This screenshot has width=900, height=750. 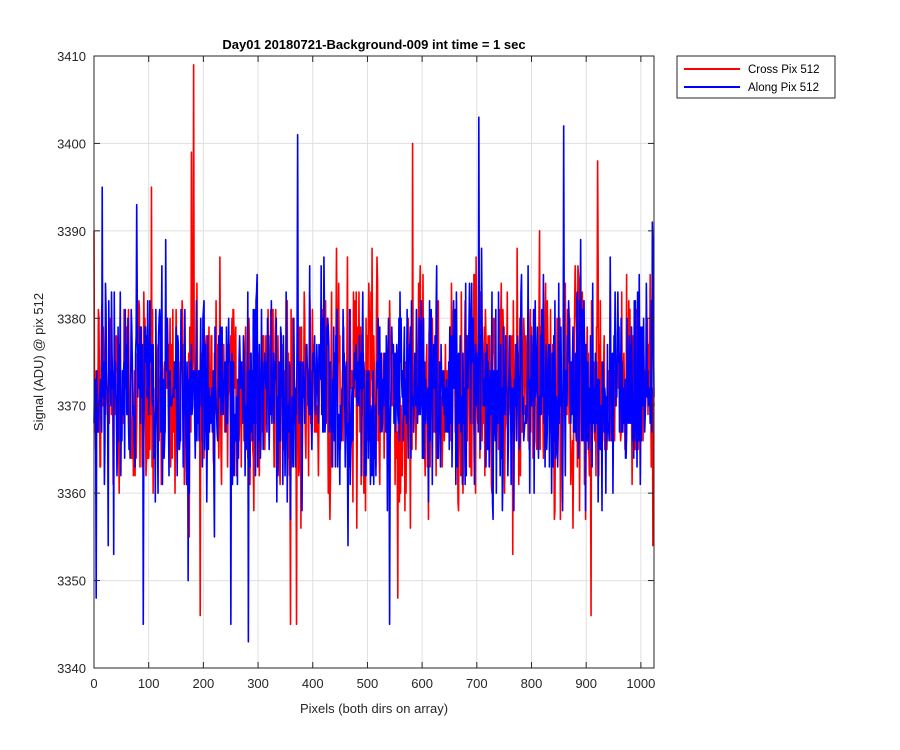 I want to click on y-tick-label: 3350, so click(x=71, y=581).